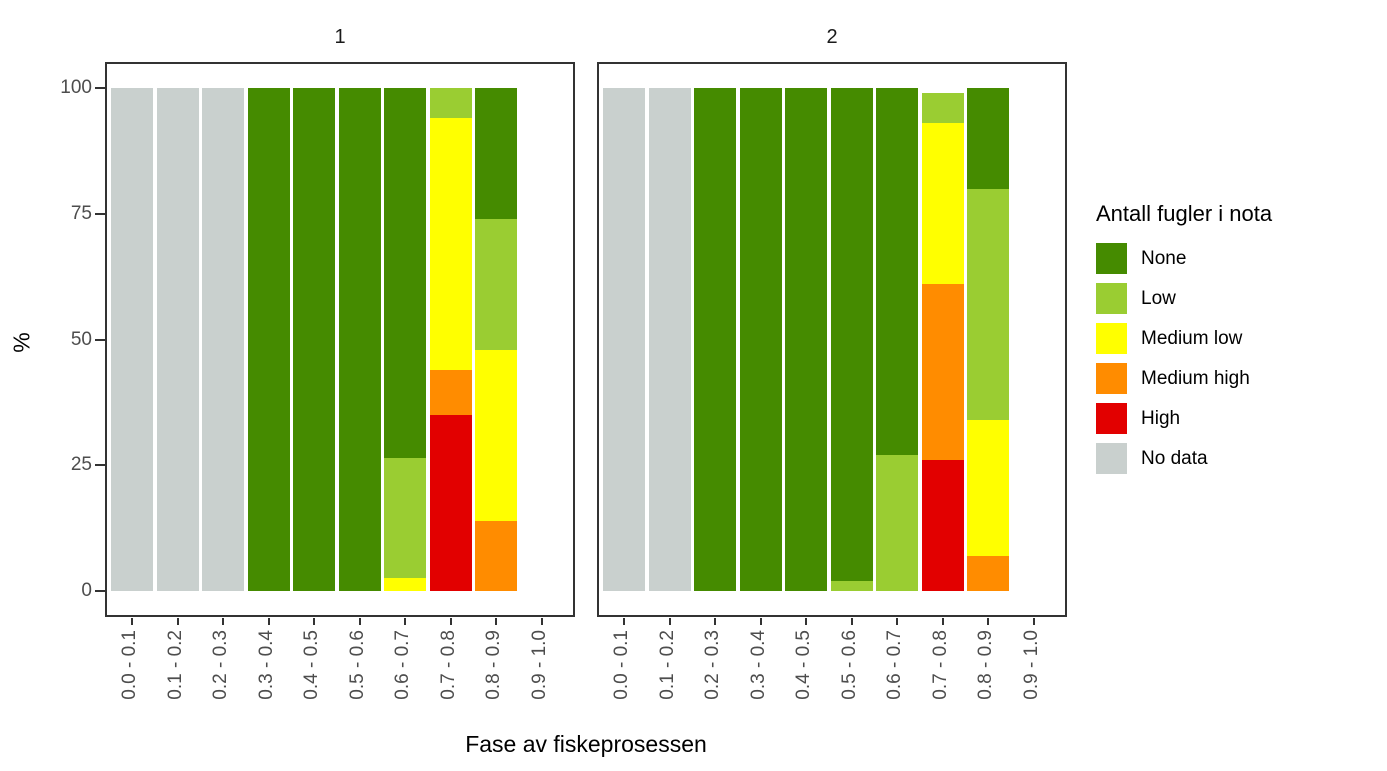  I want to click on y-tick-label: 50, so click(81, 339).